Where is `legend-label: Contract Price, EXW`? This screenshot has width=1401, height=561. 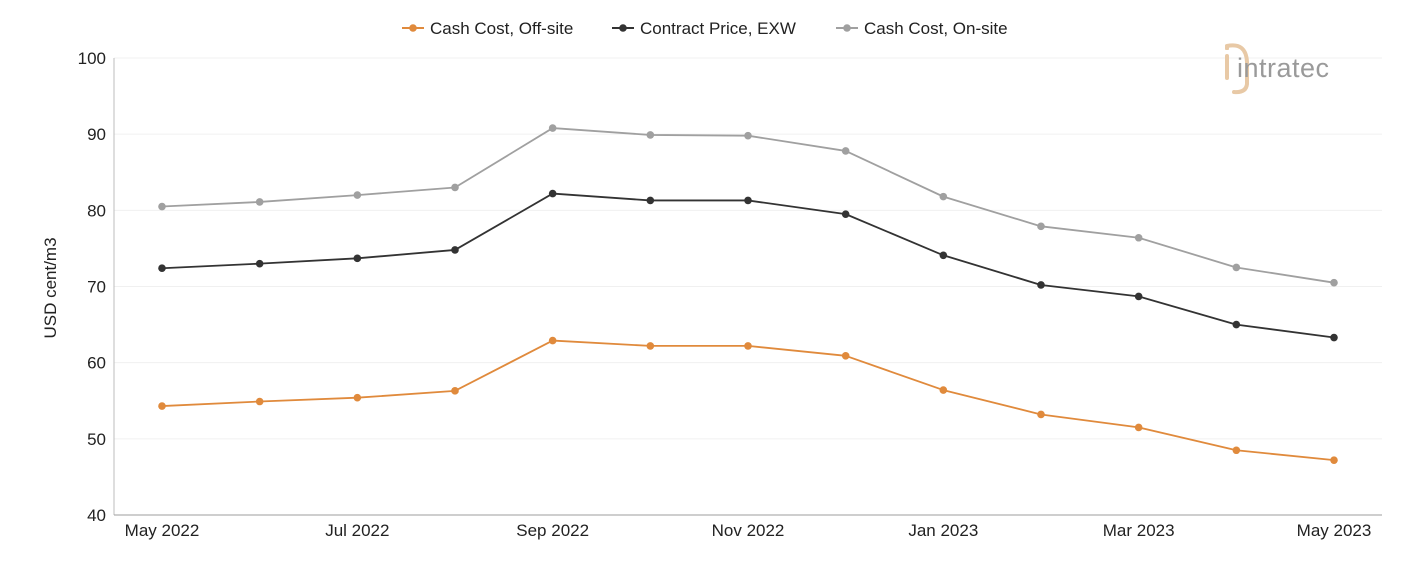 legend-label: Contract Price, EXW is located at coordinates (718, 28).